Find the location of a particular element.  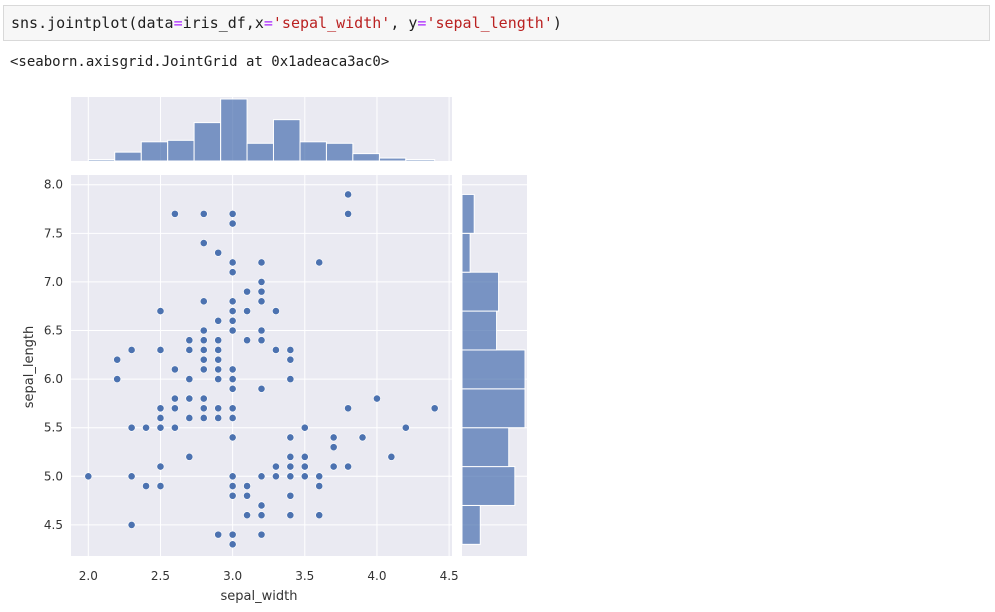

code-eq-3: = is located at coordinates (422, 23).